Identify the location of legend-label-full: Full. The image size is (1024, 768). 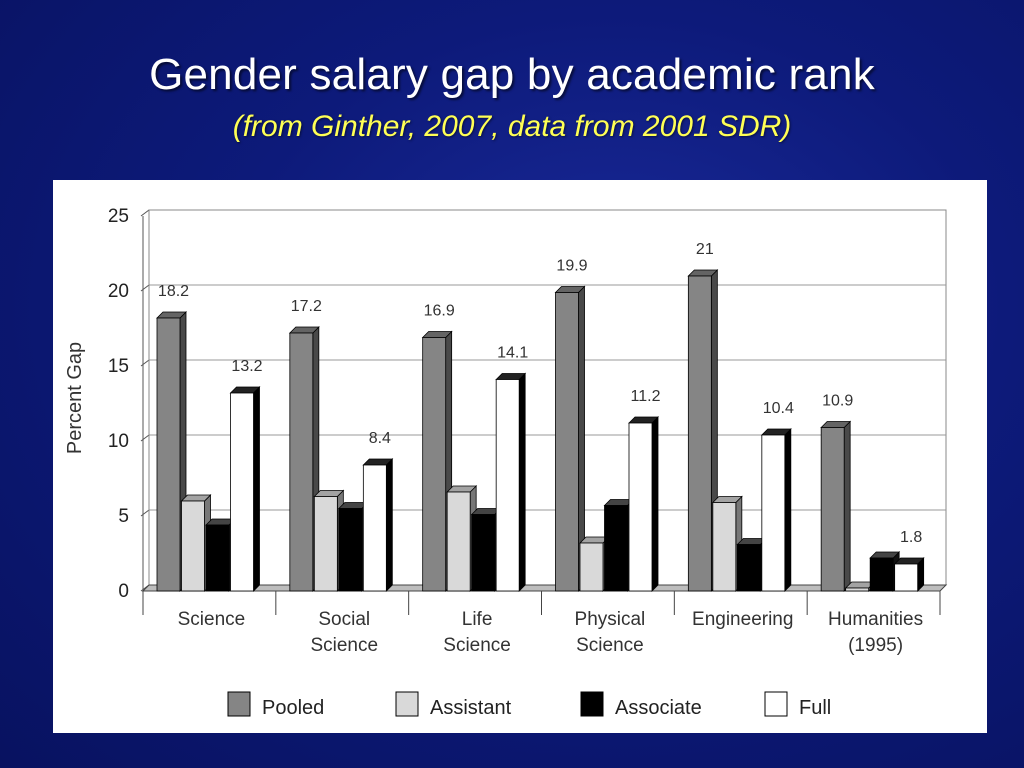
(815, 708).